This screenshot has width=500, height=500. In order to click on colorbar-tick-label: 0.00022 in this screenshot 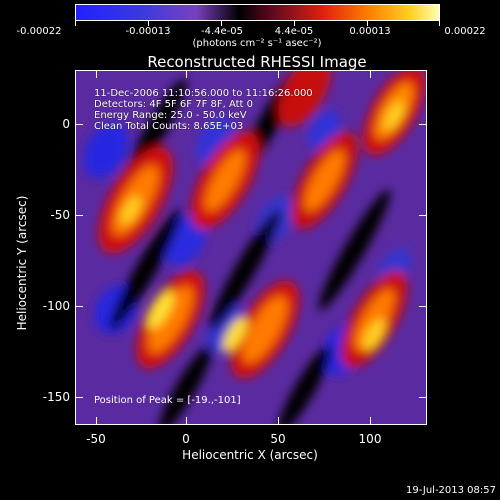, I will do `click(465, 31)`.